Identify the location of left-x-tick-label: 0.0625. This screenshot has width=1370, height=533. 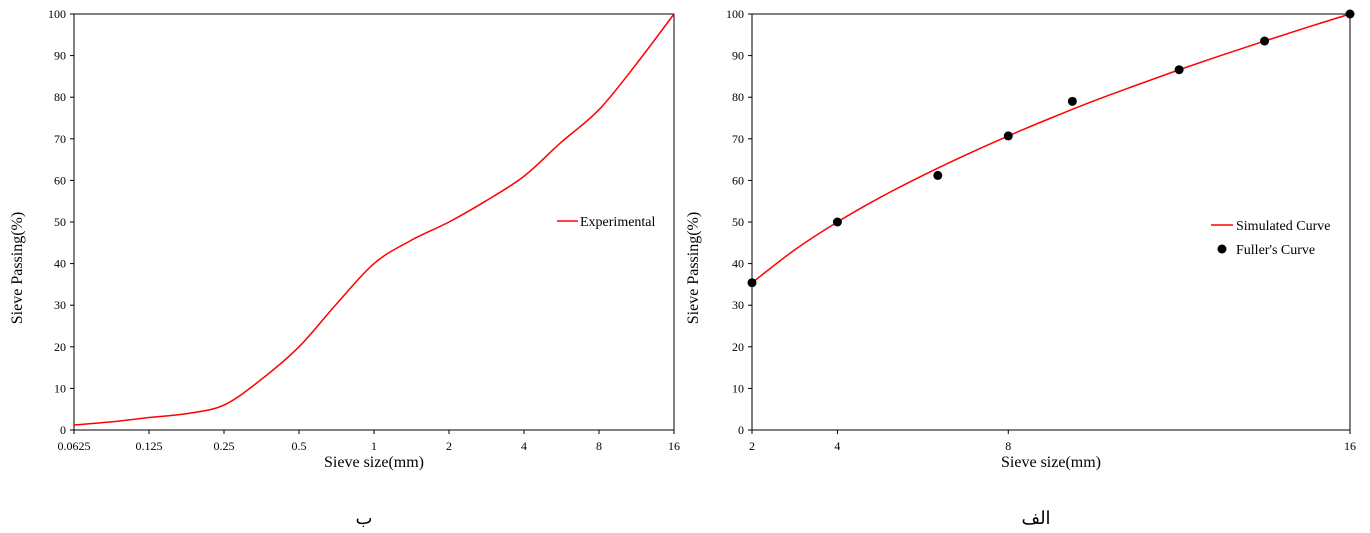
(74, 446).